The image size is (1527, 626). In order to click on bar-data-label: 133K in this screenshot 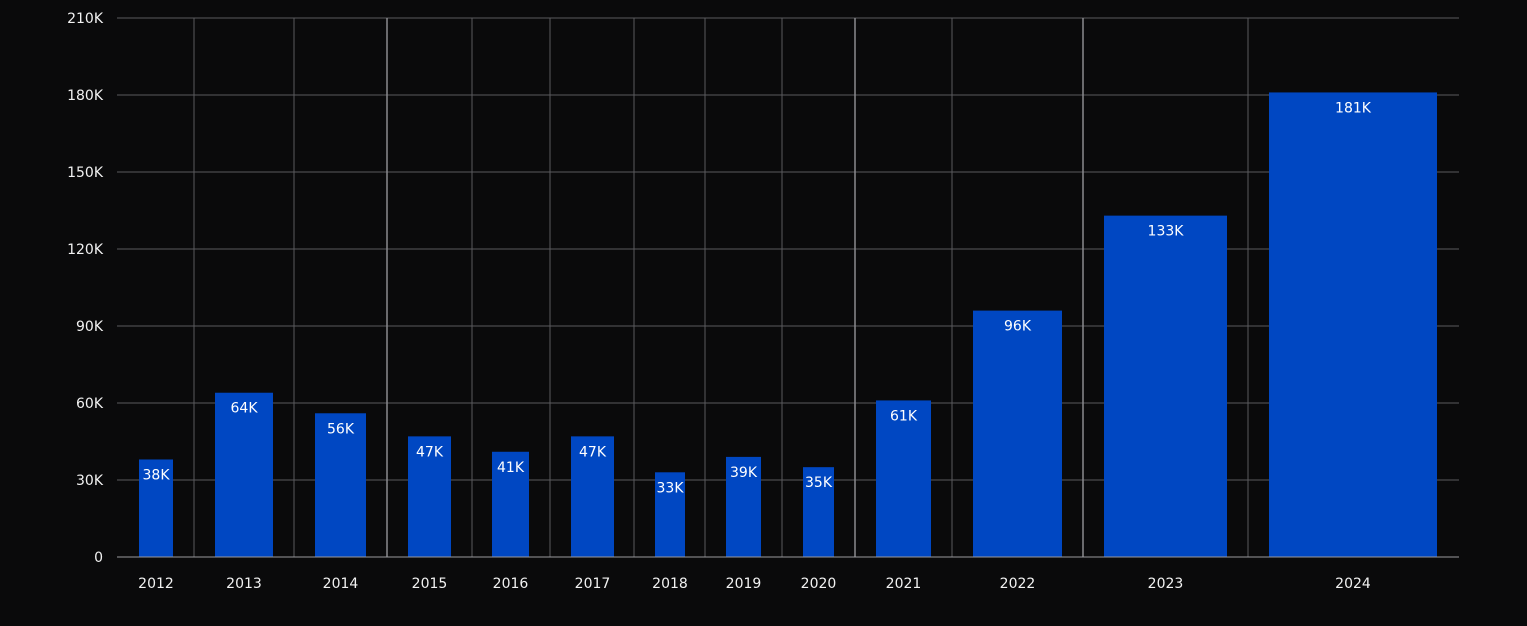, I will do `click(1166, 232)`.